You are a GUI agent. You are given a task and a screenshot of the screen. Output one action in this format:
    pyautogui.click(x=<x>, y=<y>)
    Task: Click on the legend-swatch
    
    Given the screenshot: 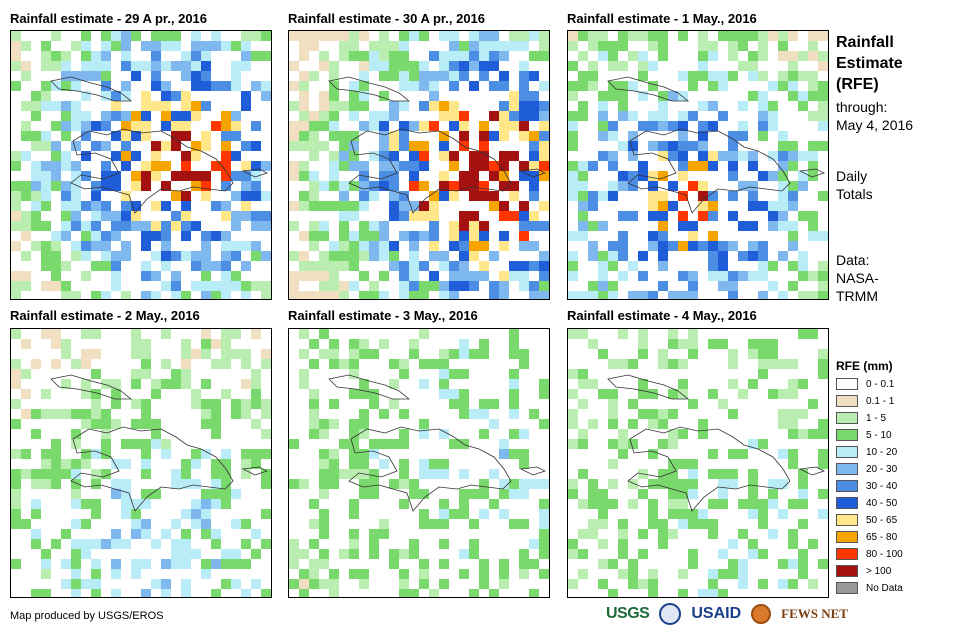 What is the action you would take?
    pyautogui.click(x=847, y=554)
    